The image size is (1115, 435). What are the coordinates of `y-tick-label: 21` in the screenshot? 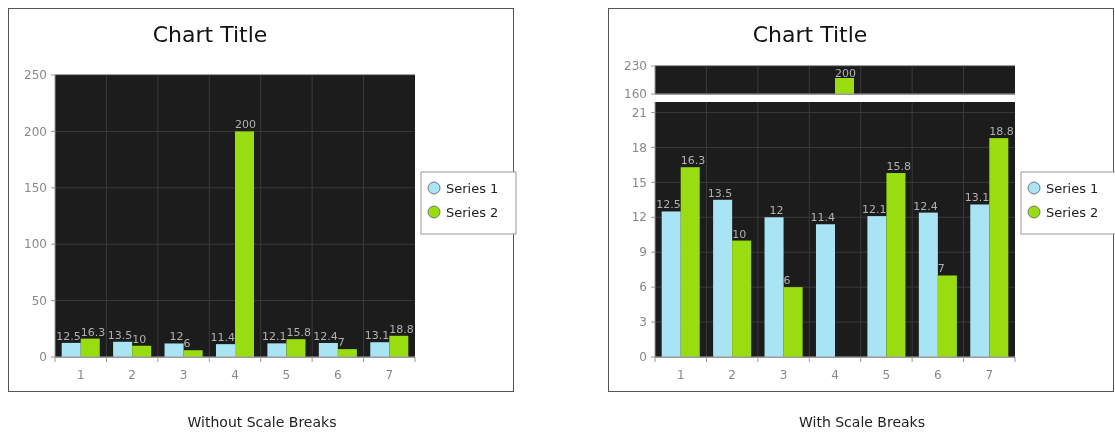 It's located at (639, 112).